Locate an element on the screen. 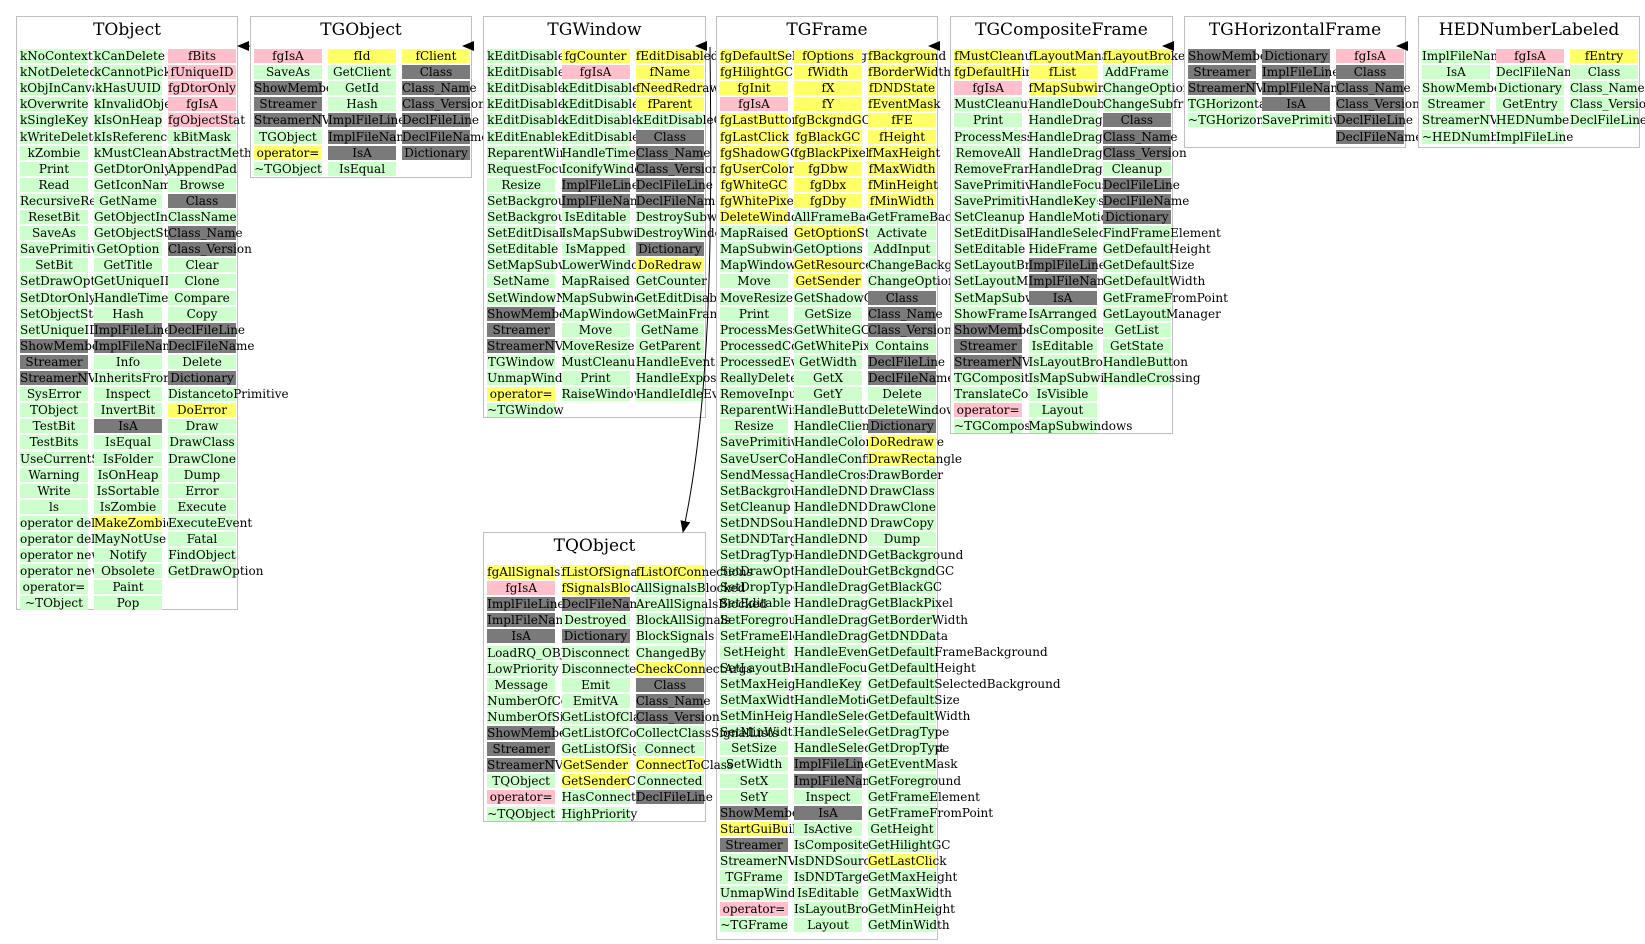  member-pop: Pop is located at coordinates (128, 603).